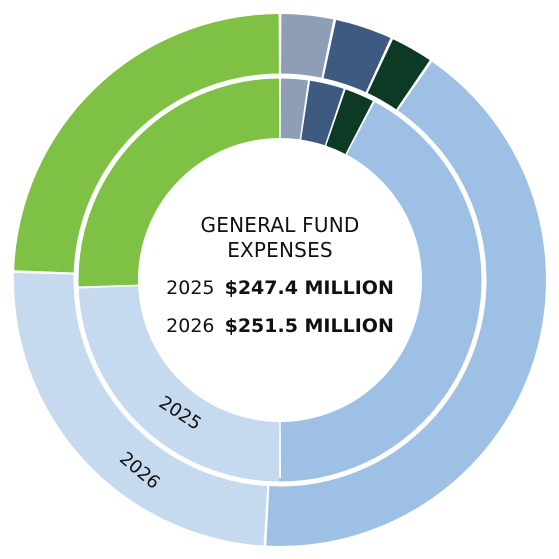 The width and height of the screenshot is (559, 559). Describe the element at coordinates (307, 46) in the screenshot. I see `segment-2026-A` at that location.